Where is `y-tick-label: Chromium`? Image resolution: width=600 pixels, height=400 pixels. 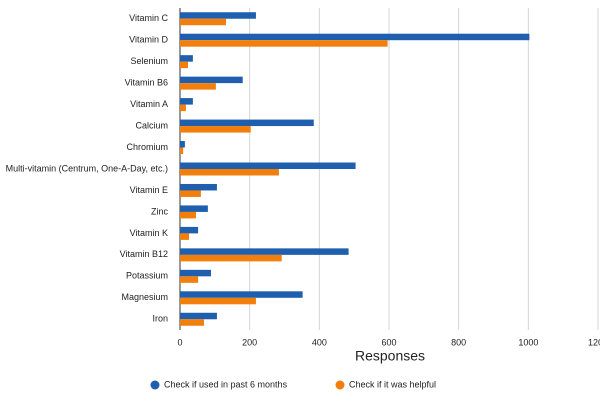
y-tick-label: Chromium is located at coordinates (147, 147).